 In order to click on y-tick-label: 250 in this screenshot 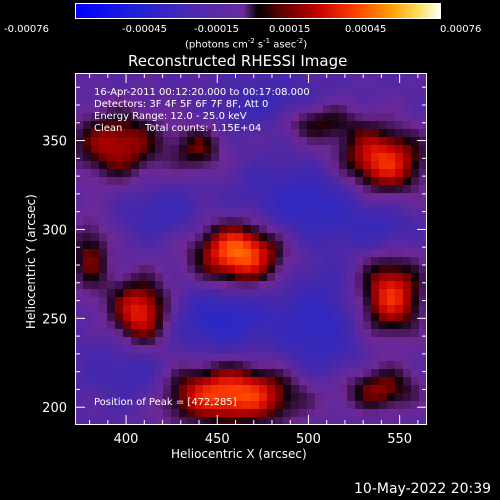, I will do `click(54, 319)`.